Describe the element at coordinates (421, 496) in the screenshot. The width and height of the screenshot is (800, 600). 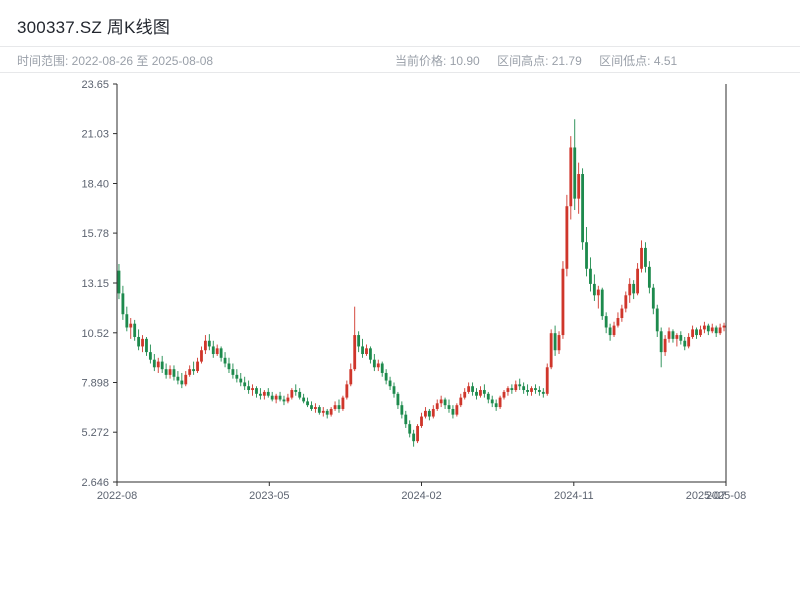
I see `x-tick-label: 2024-02` at that location.